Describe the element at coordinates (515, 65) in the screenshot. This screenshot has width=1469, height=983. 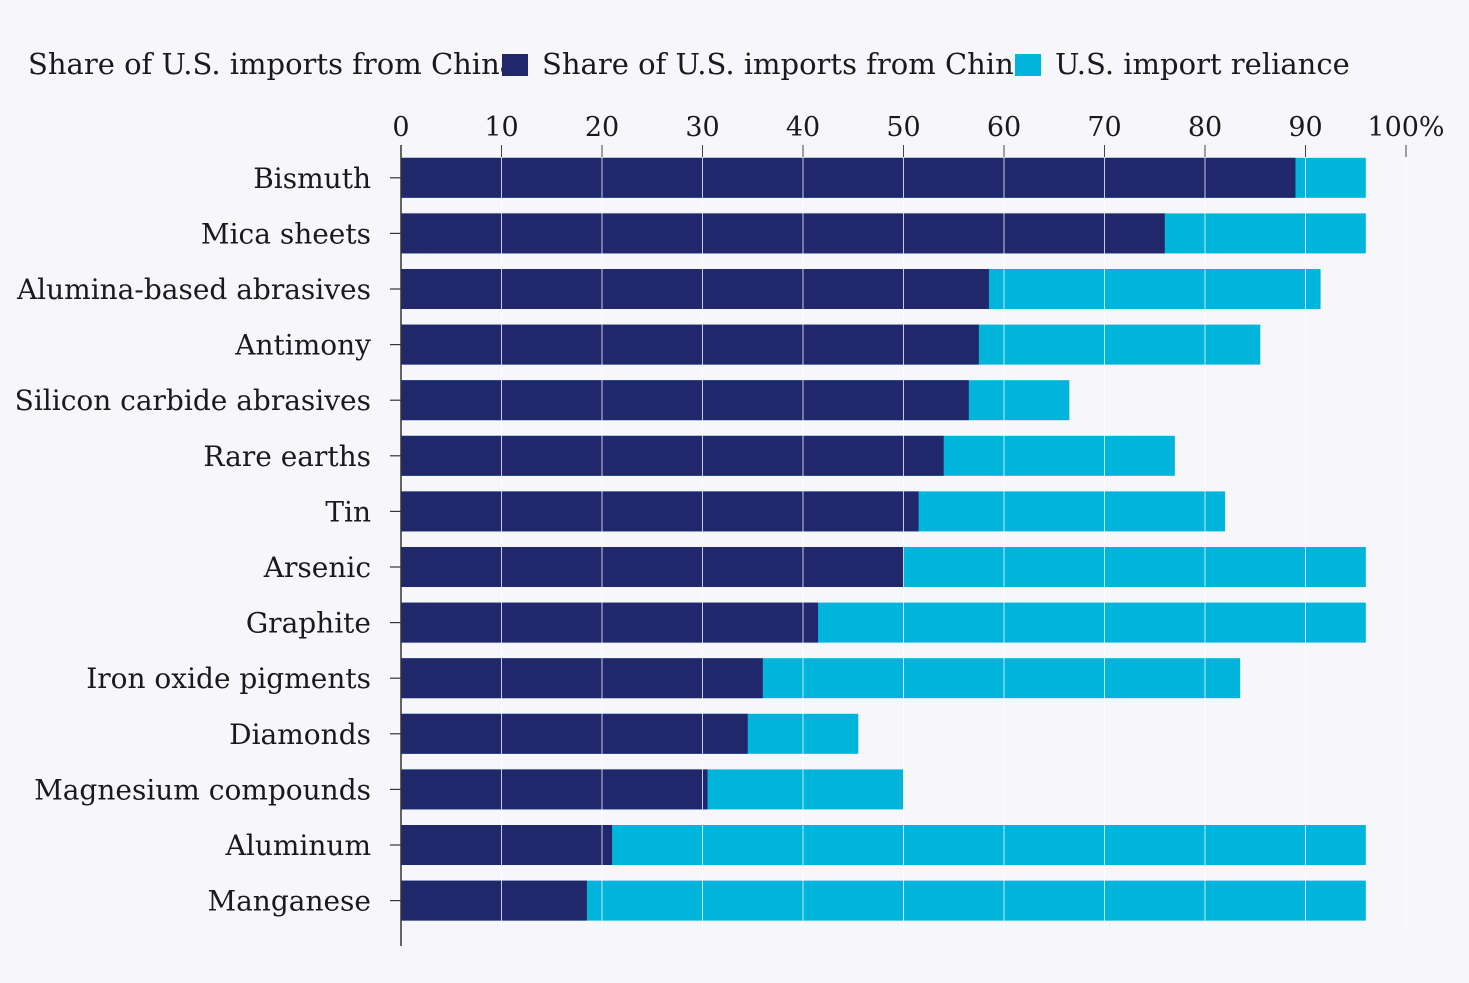
I see `legend-swatch-china-share` at that location.